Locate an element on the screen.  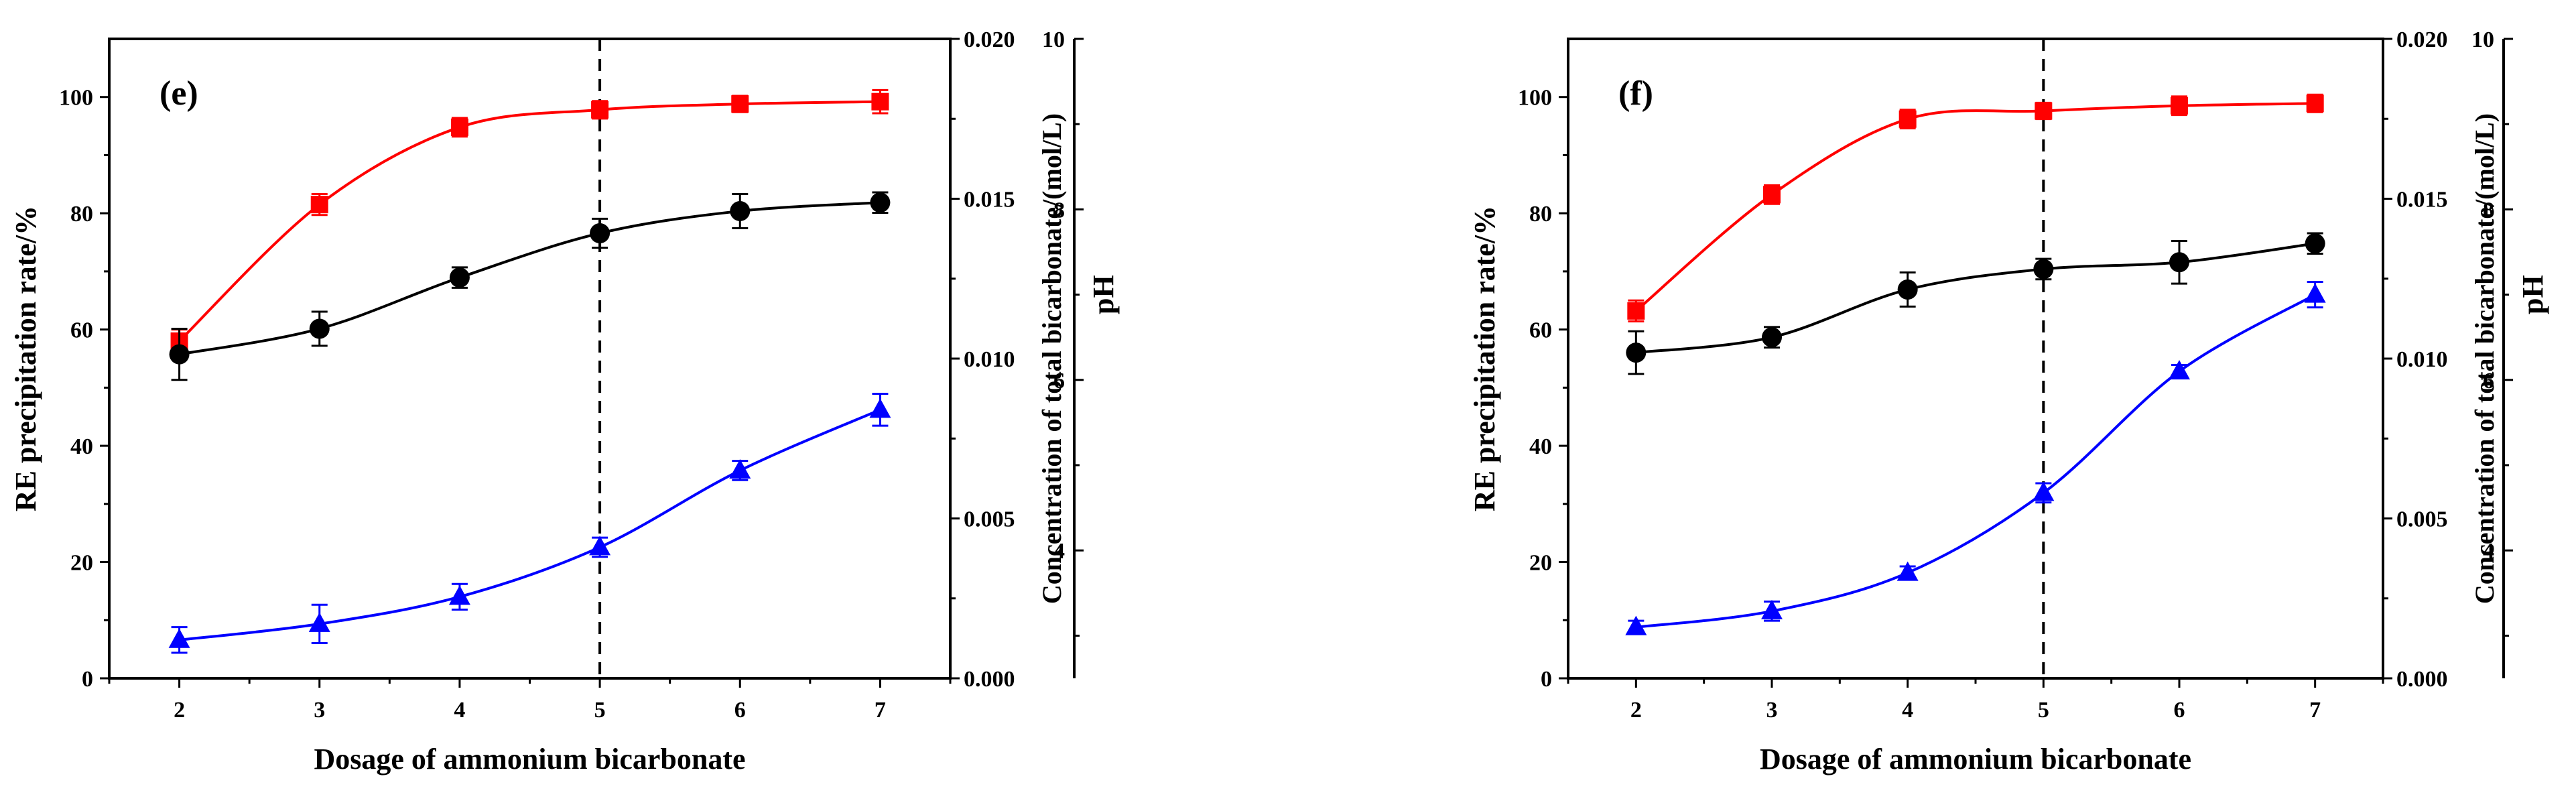
panel-label: (e) is located at coordinates (178, 94).